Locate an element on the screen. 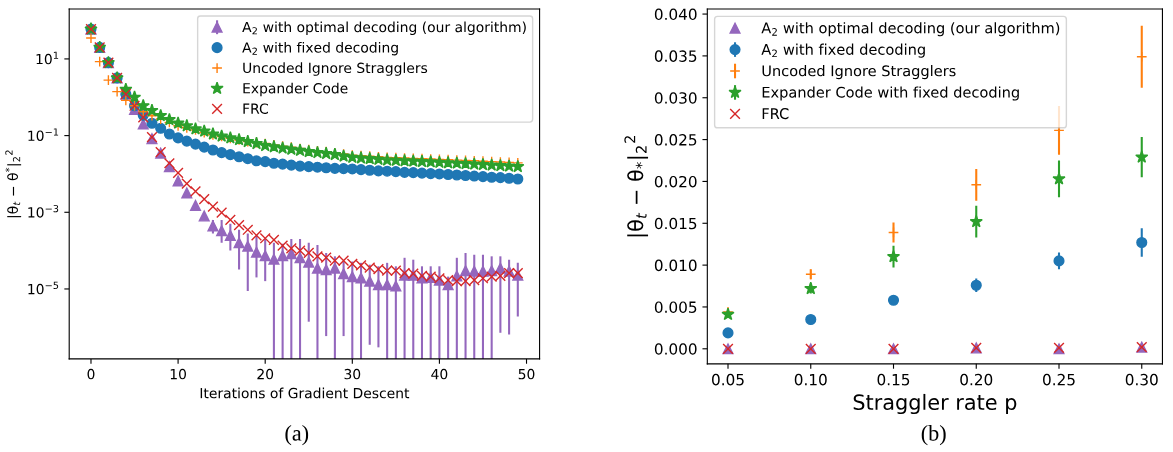  y-axis-title: |θ$_{t}$ − θ$_{*}$|$_{2}$$^{2}$ is located at coordinates (636, 186).